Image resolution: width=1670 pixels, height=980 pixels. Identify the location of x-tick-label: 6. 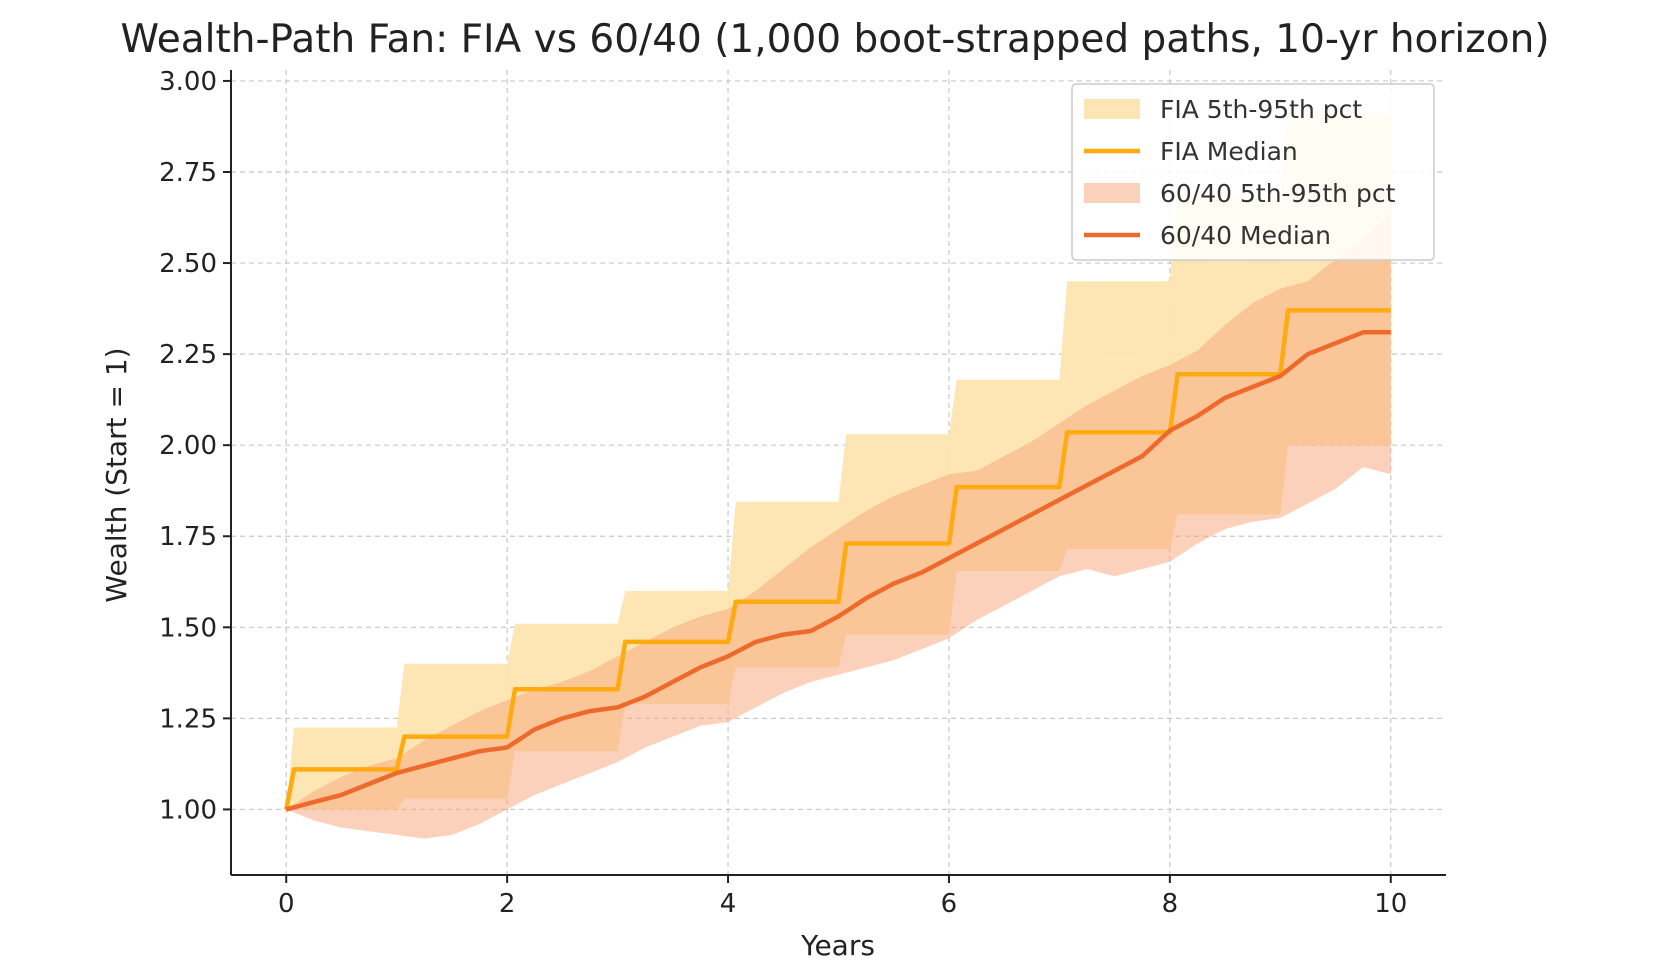
(949, 904).